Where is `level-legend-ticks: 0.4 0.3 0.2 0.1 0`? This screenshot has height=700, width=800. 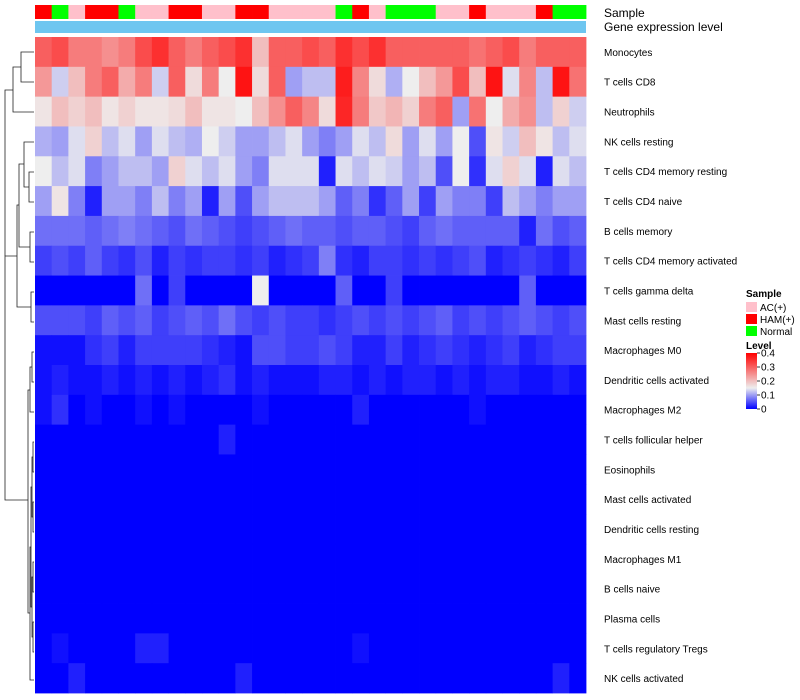
level-legend-ticks: 0.4 0.3 0.2 0.1 0 is located at coordinates (766, 382).